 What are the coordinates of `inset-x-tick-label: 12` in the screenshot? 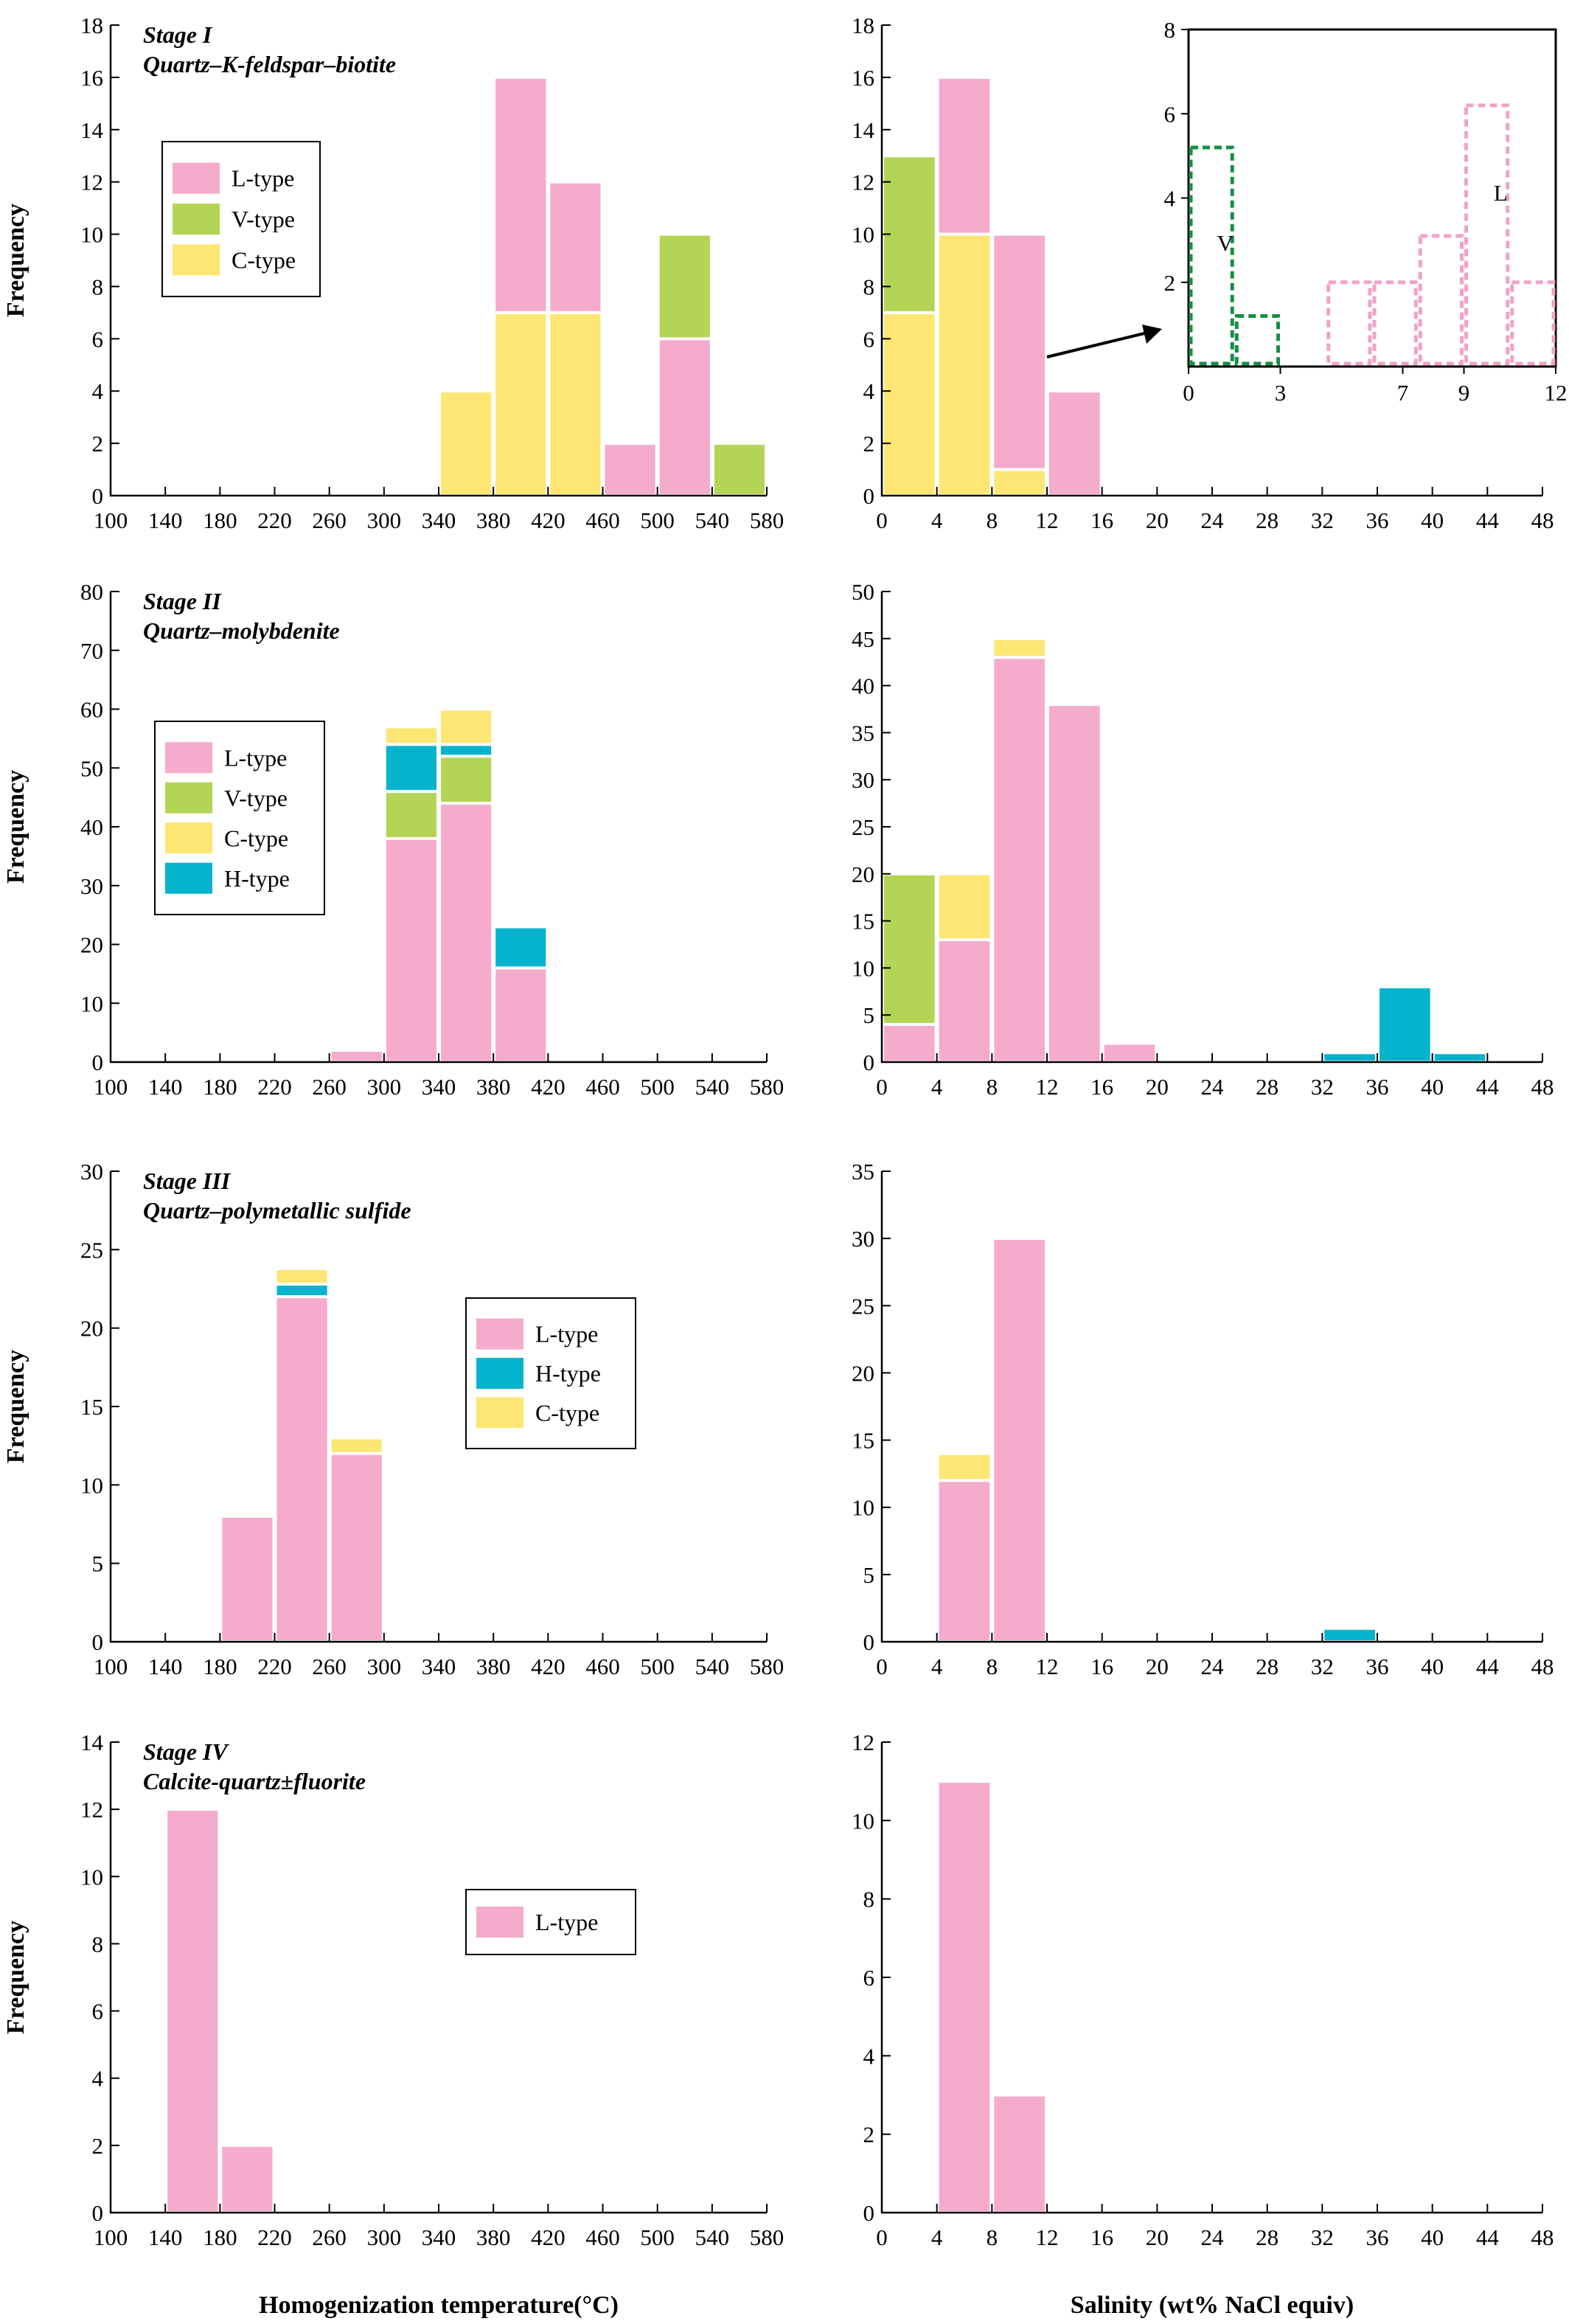 It's located at (1556, 393).